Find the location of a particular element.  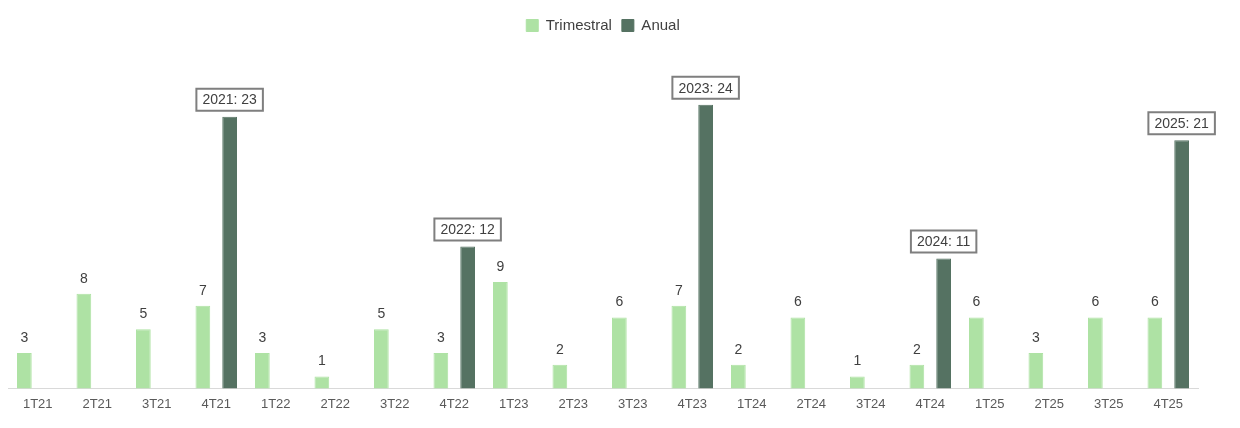

x-tick-label: 3T23 is located at coordinates (632, 403).